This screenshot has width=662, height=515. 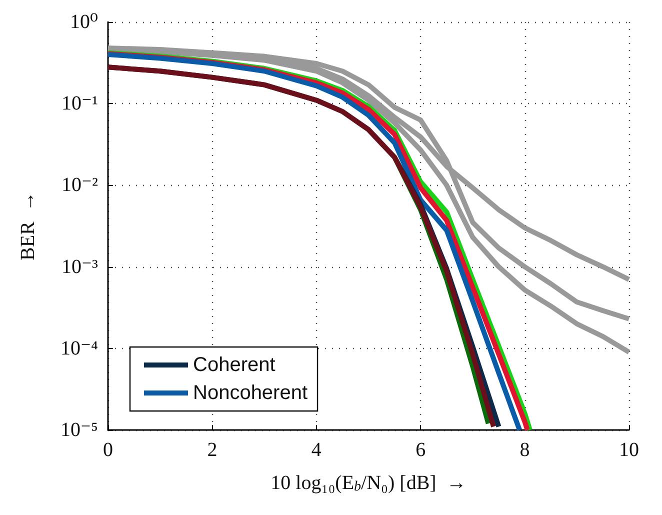 What do you see at coordinates (212, 450) in the screenshot?
I see `x-tick-label: 2` at bounding box center [212, 450].